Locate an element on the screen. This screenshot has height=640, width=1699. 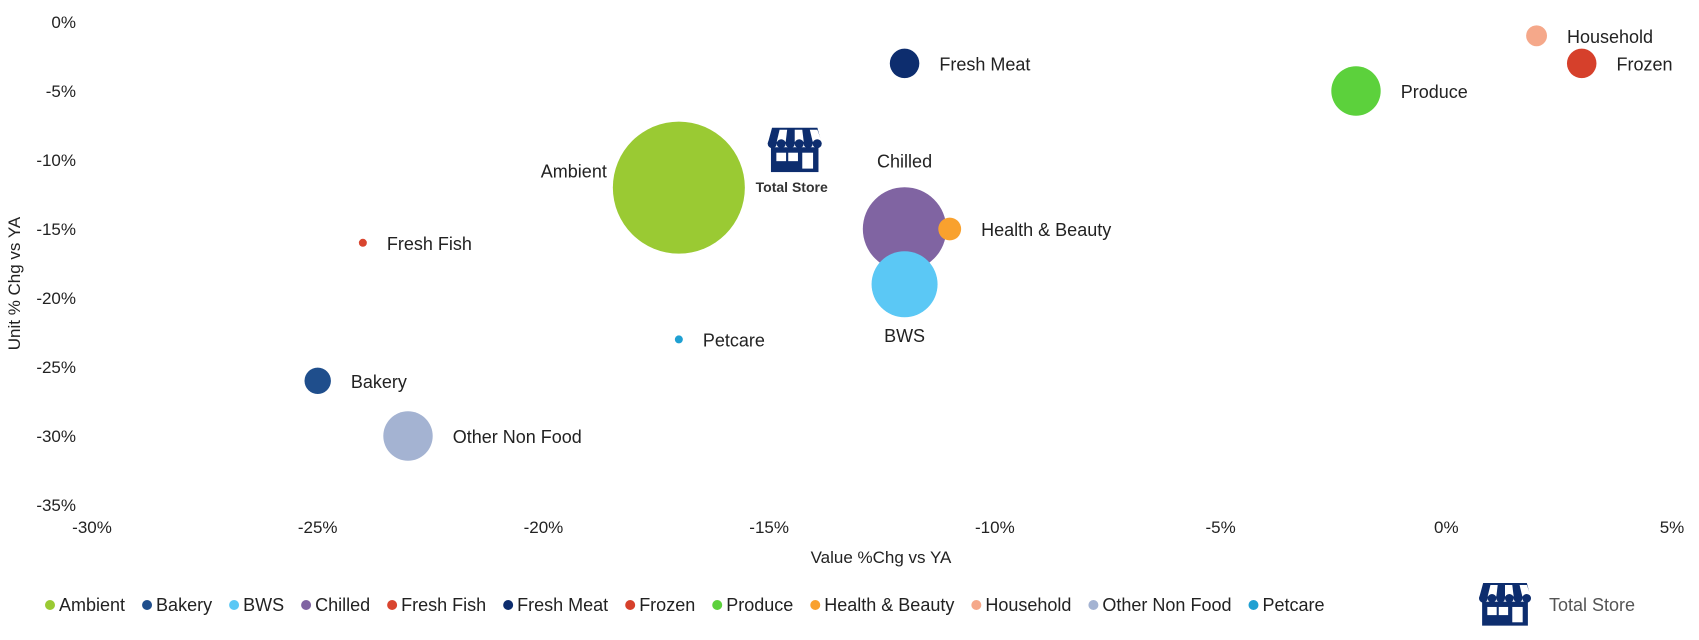
legend-label: Petcare is located at coordinates (1293, 605).